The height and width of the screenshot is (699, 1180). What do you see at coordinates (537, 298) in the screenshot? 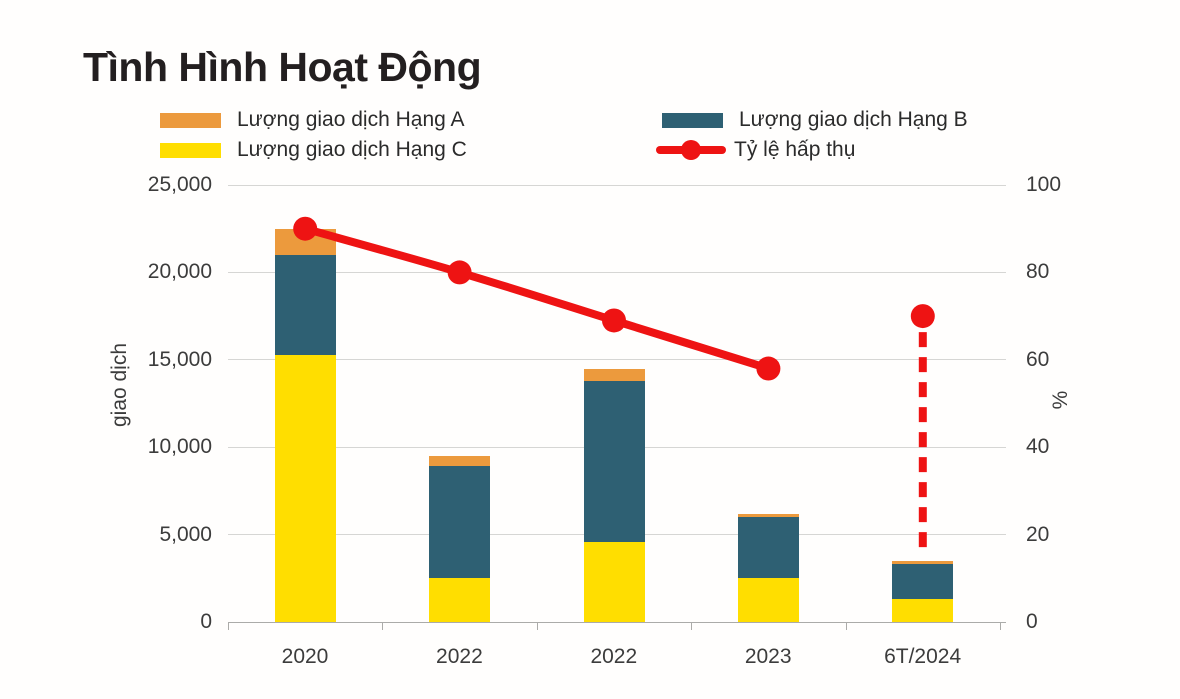
I see `absorption-line` at bounding box center [537, 298].